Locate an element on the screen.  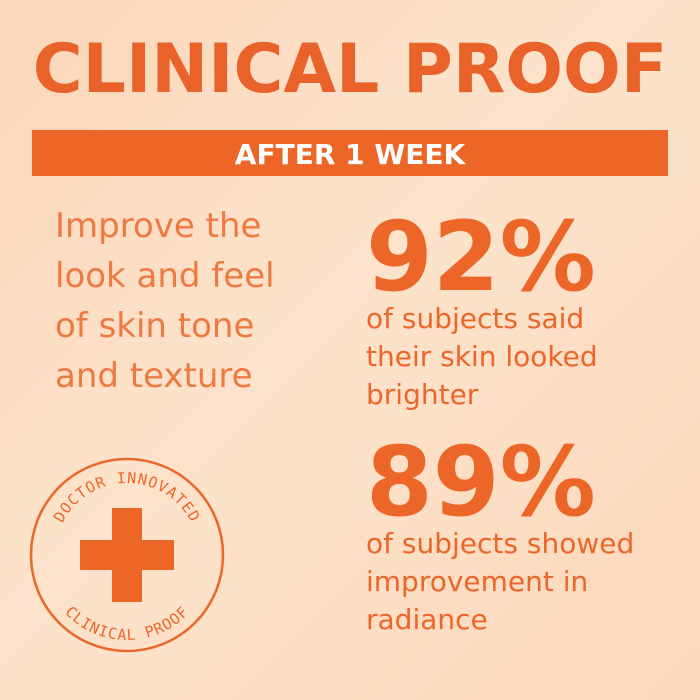
stat-line: of subjects said is located at coordinates (475, 318).